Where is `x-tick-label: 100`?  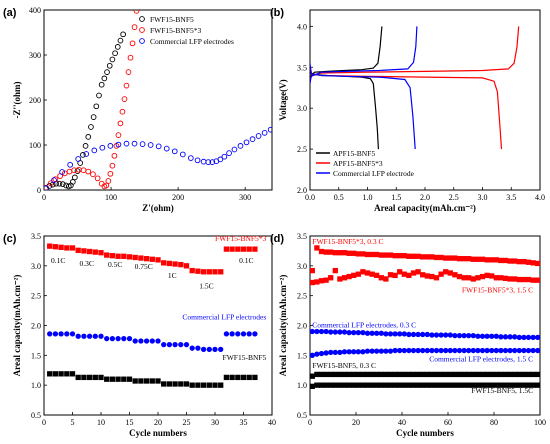
x-tick-label: 100 is located at coordinates (111, 197).